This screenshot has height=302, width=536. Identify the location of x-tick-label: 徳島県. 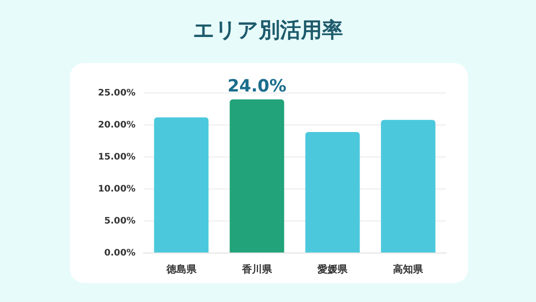
(181, 270).